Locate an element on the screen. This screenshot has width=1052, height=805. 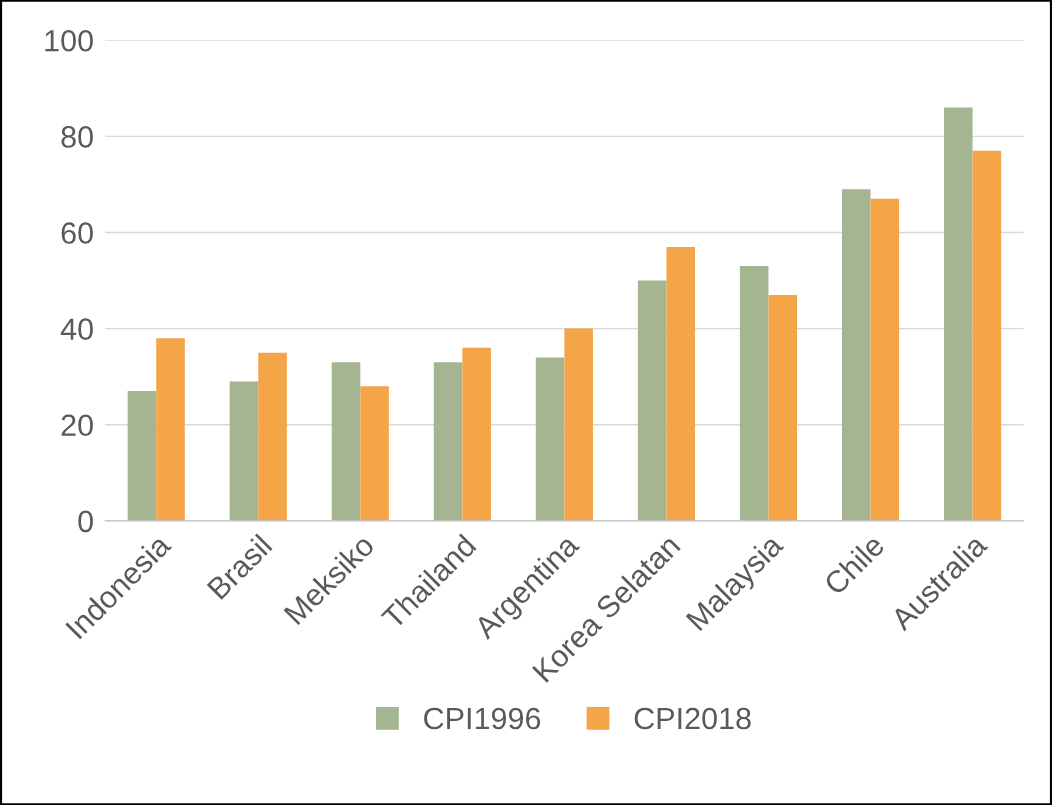
y-tick-label: 40 is located at coordinates (76, 329).